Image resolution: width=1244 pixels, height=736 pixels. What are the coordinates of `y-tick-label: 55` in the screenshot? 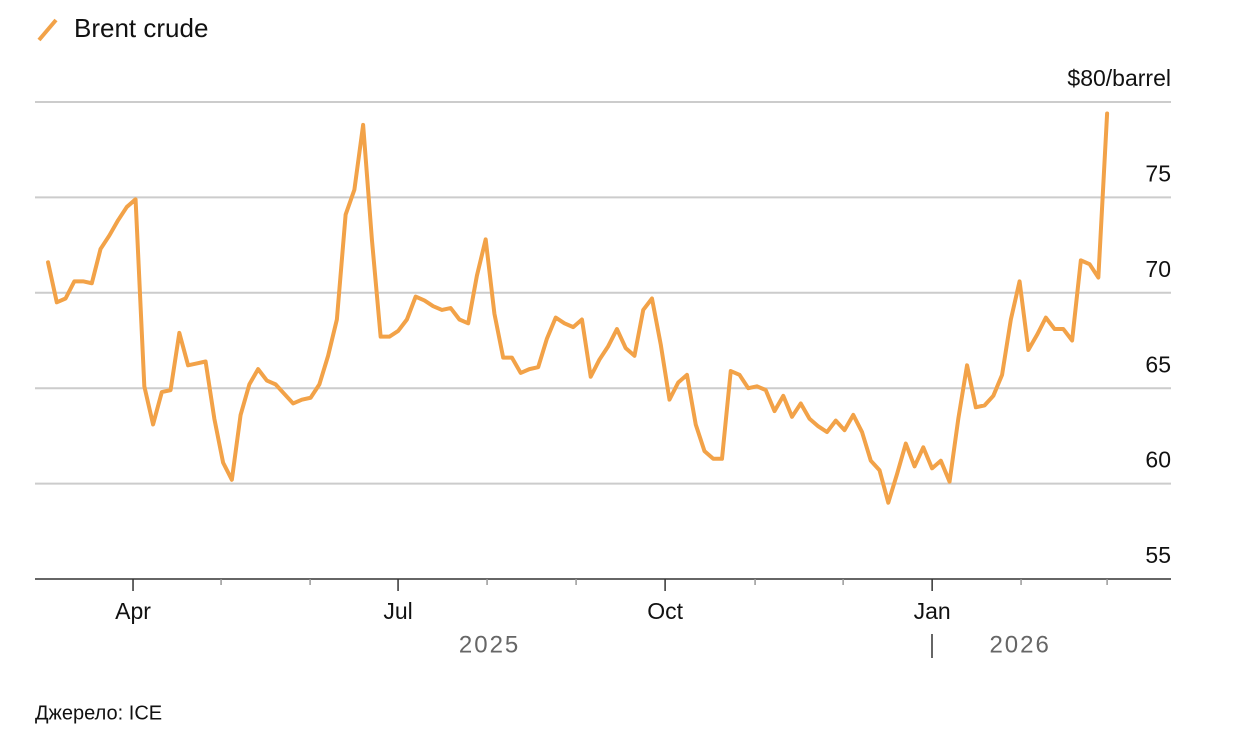 It's located at (1158, 555).